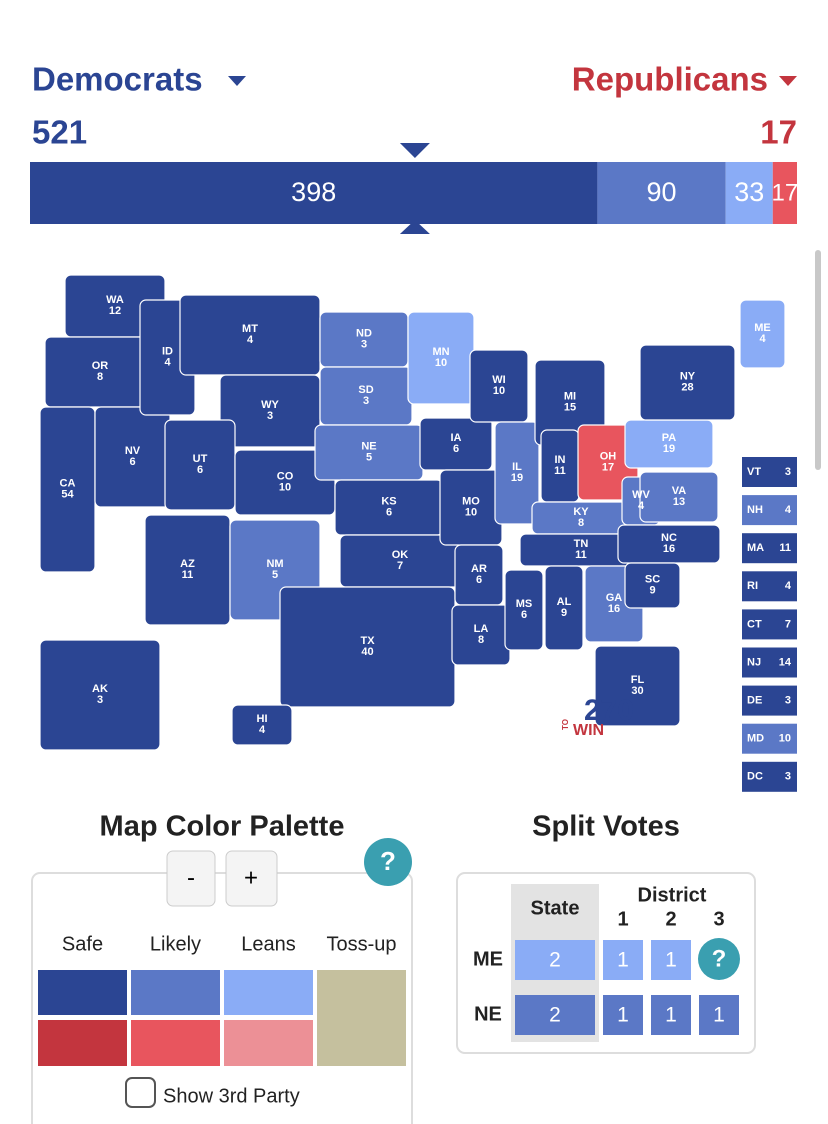  I want to click on small-state-ev: 11, so click(785, 548).